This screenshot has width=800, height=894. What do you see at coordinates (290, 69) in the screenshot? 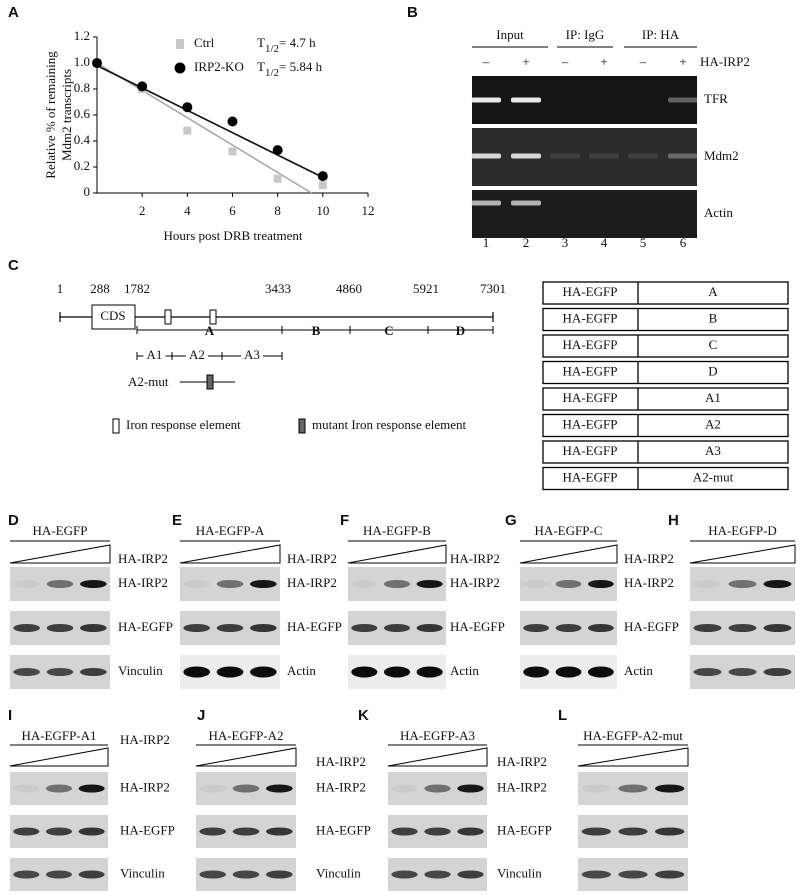
I see `half-life: T1/2= 5.84 h` at bounding box center [290, 69].